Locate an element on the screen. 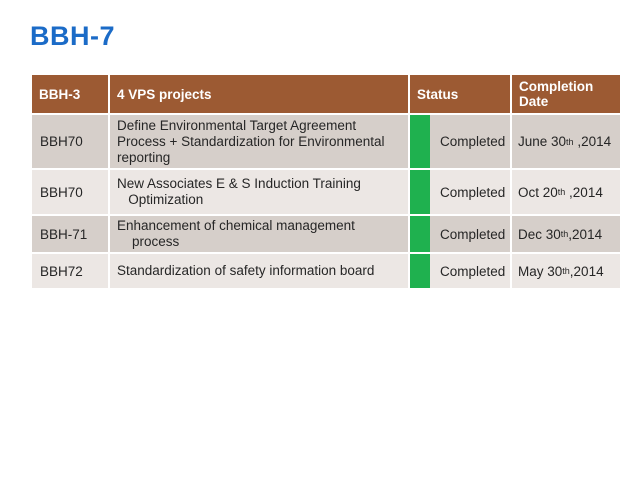  date-text: Oct 20 is located at coordinates (538, 192).